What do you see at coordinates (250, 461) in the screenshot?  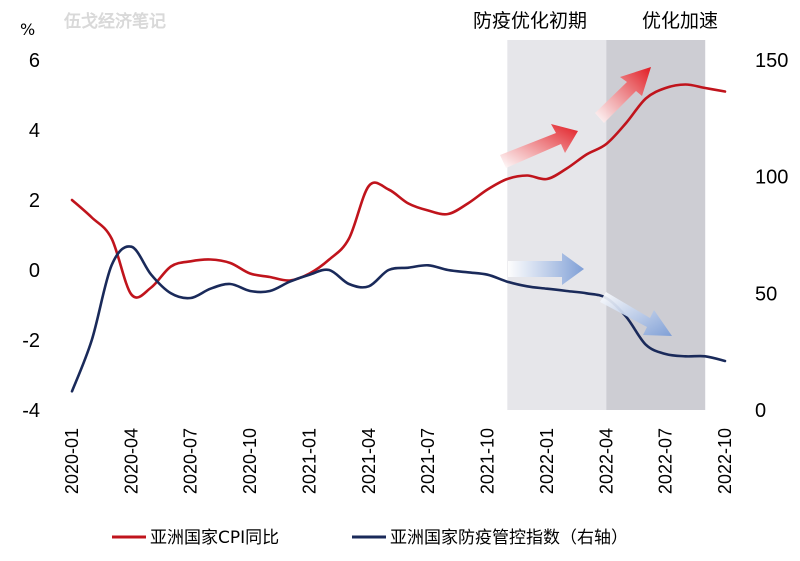 I see `x-tick-label: 2020-10` at bounding box center [250, 461].